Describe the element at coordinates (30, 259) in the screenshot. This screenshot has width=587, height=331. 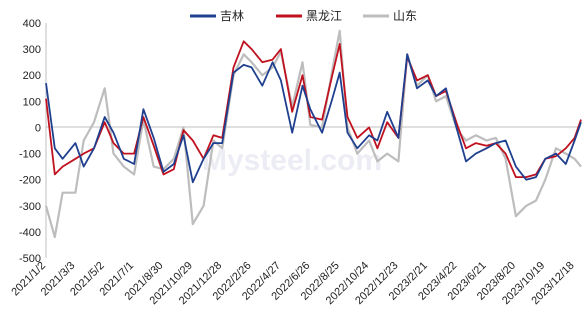
I see `y-tick-label: -500` at that location.